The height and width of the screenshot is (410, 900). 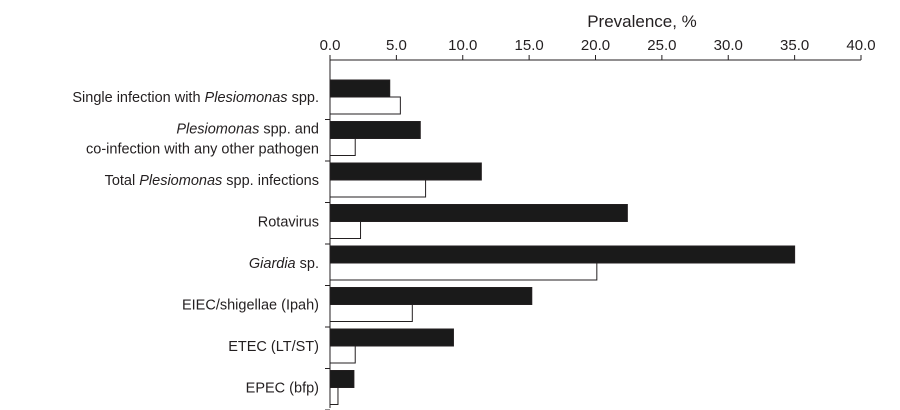 I want to click on x-tick-label: 35.0, so click(x=794, y=45).